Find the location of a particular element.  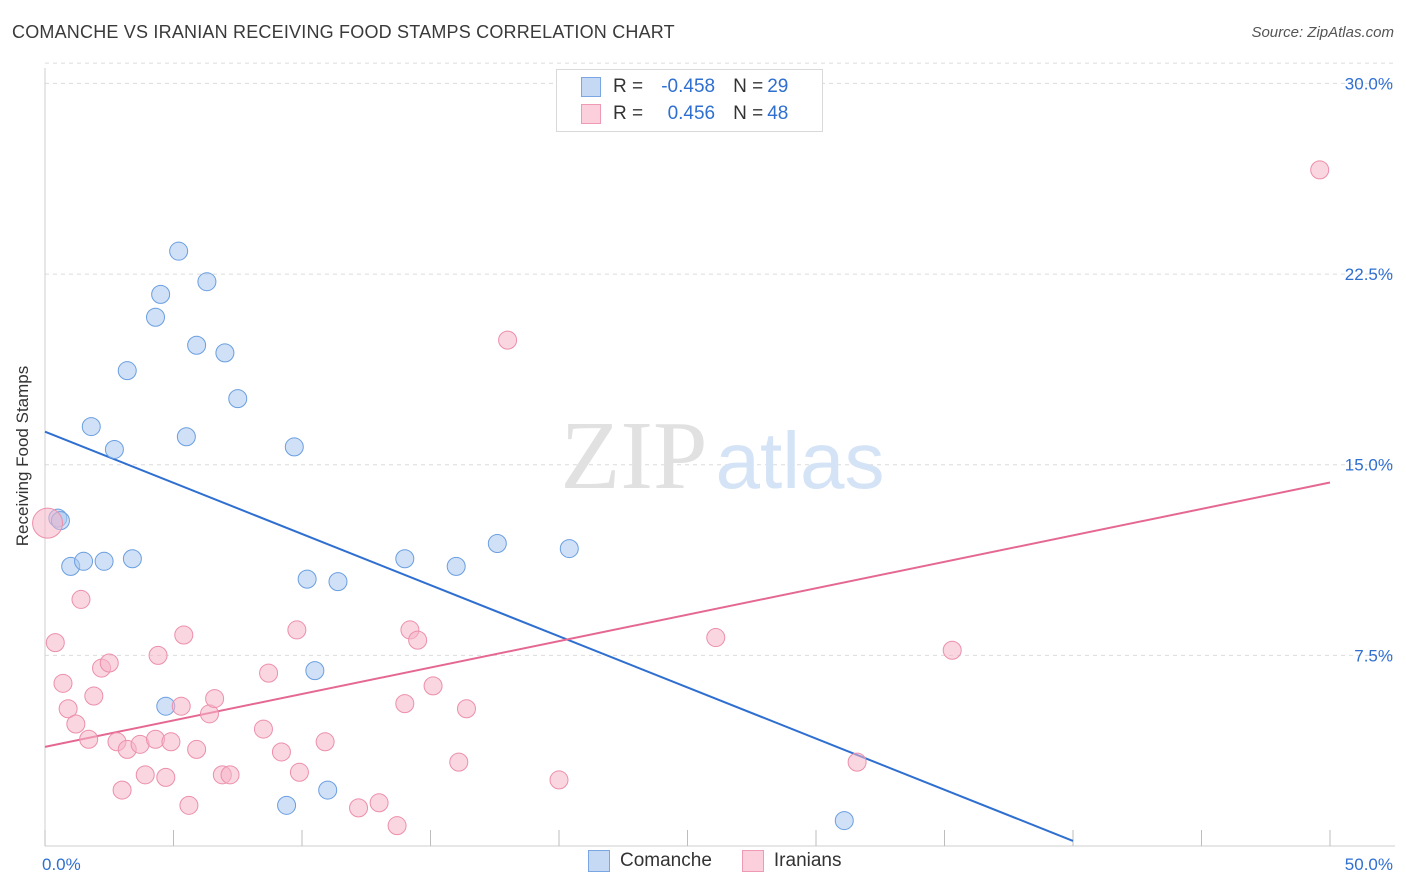

x-tick-label: 50.0% is located at coordinates (1369, 864).